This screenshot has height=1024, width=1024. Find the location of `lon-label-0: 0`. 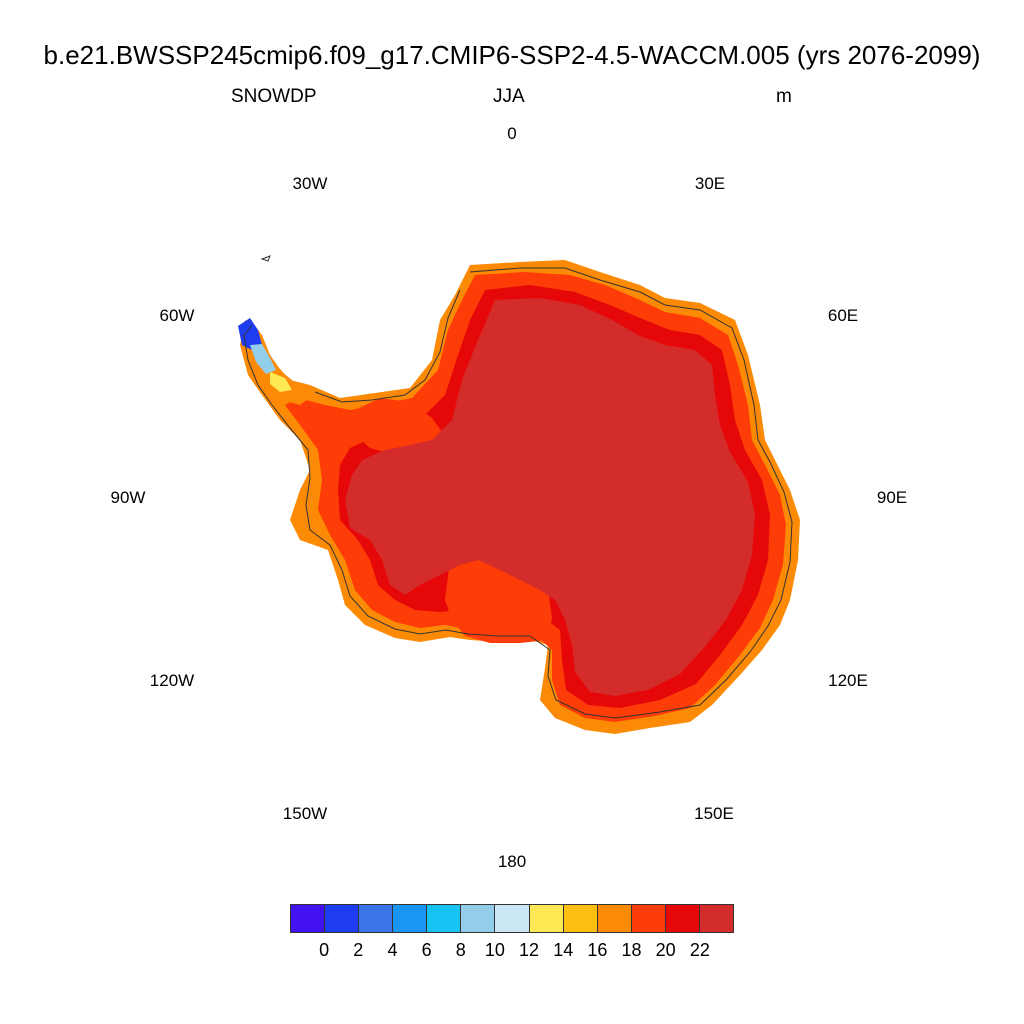

lon-label-0: 0 is located at coordinates (512, 133).